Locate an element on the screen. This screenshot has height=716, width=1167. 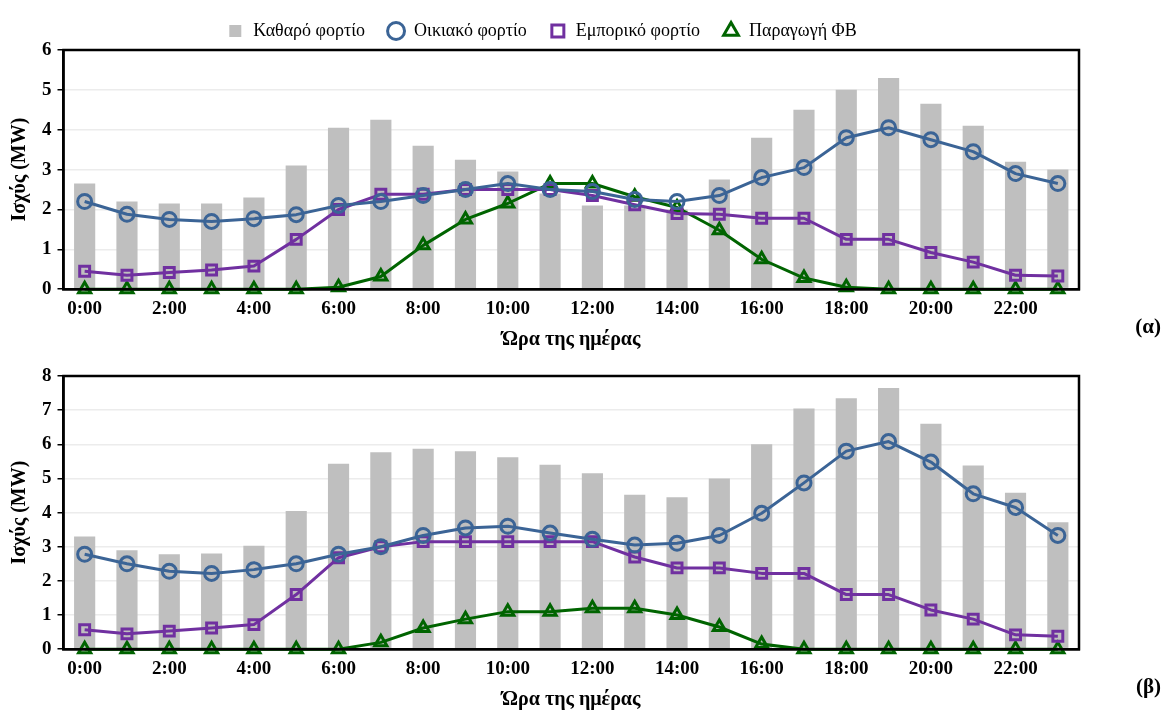
text: (α) is located at coordinates (1148, 325).